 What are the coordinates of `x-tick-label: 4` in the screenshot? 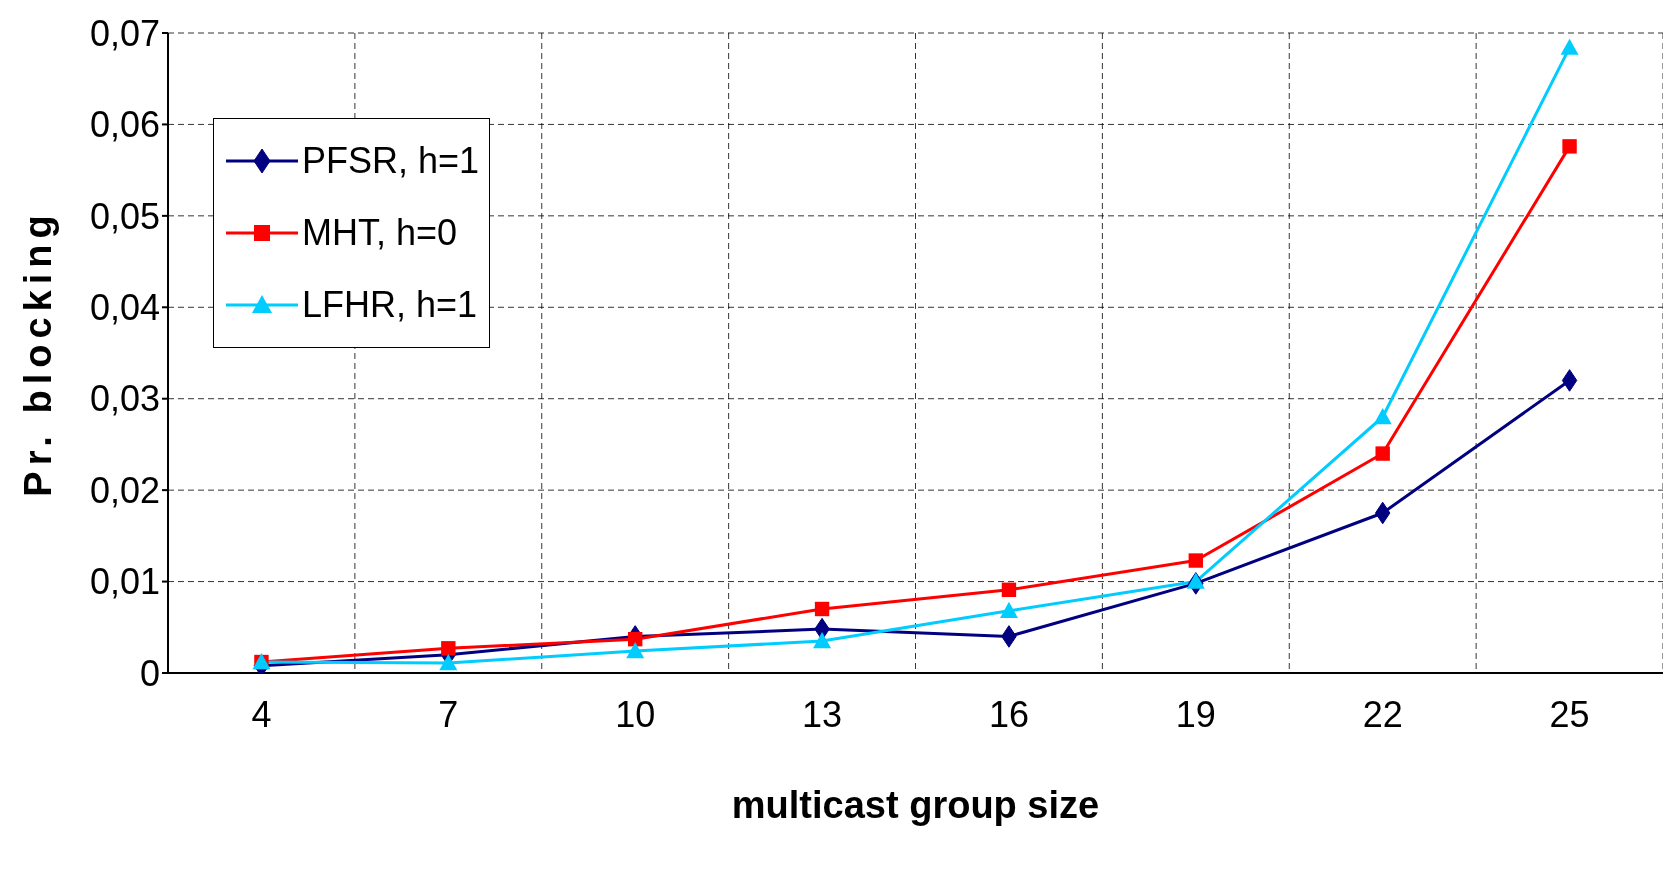 It's located at (261, 714).